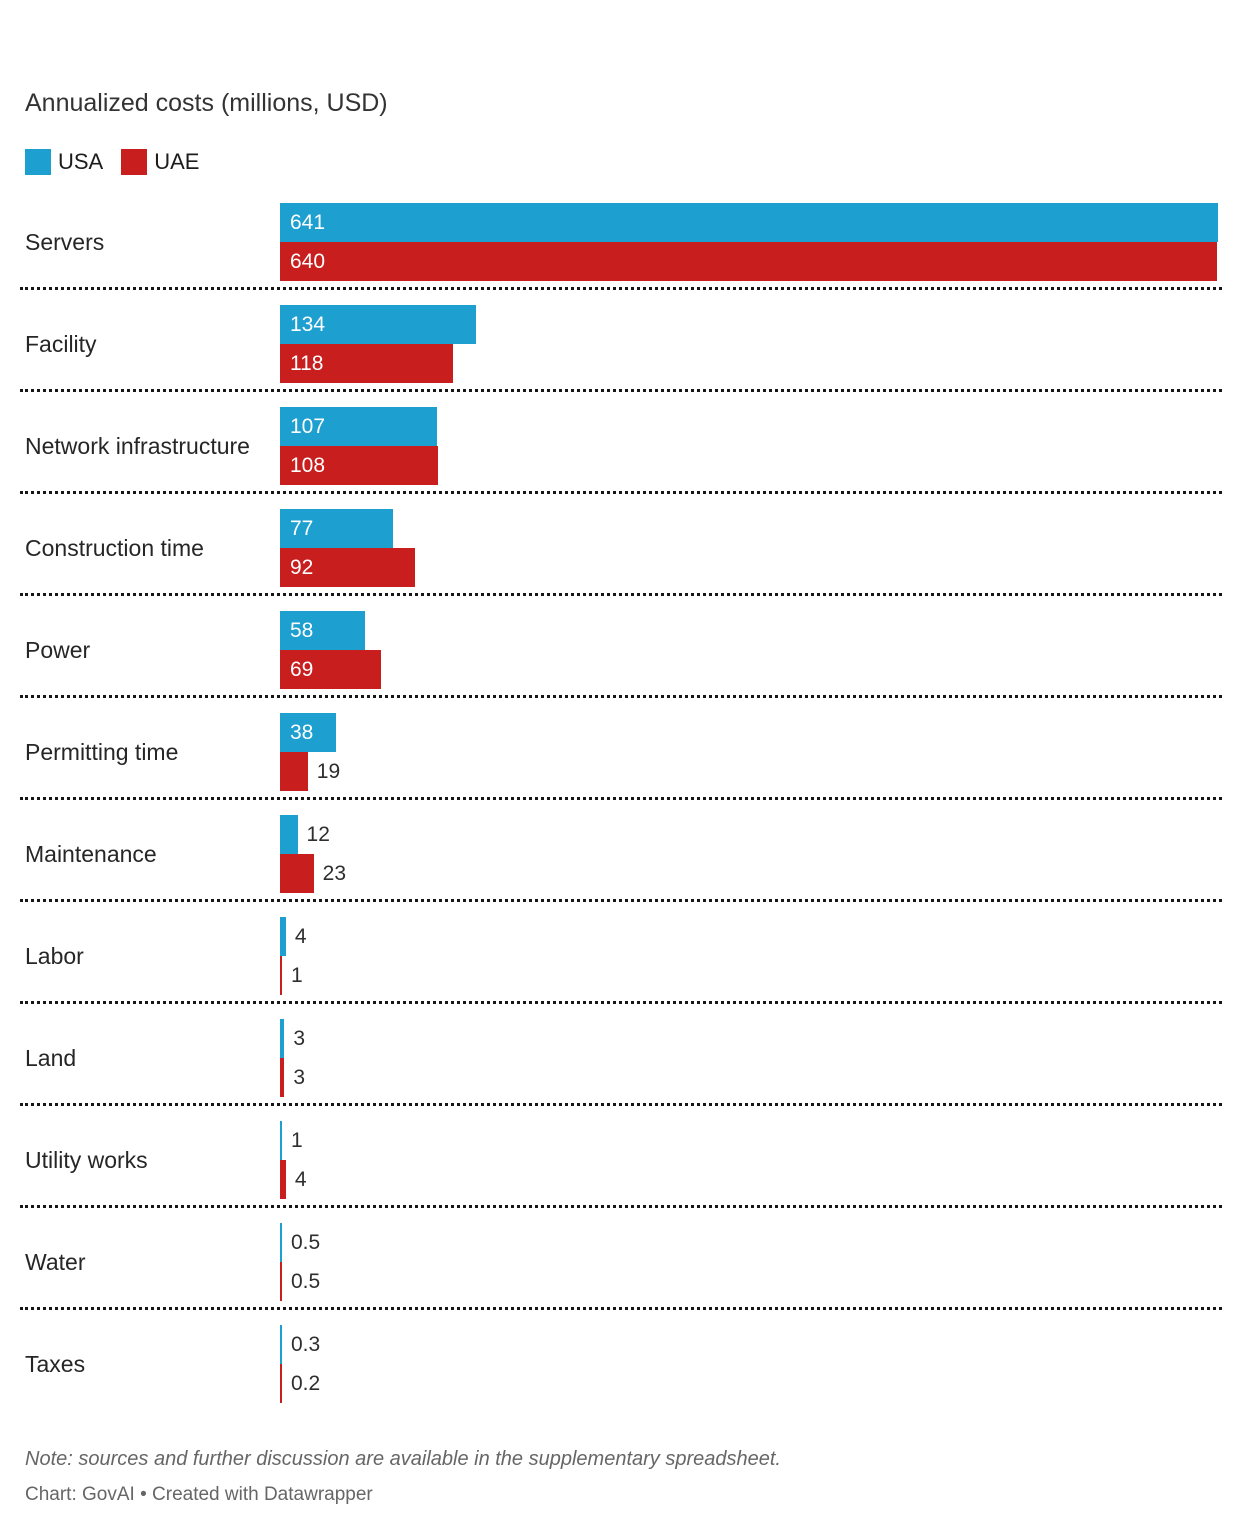 Image resolution: width=1240 pixels, height=1530 pixels. What do you see at coordinates (306, 1383) in the screenshot?
I see `value-label: 0.2` at bounding box center [306, 1383].